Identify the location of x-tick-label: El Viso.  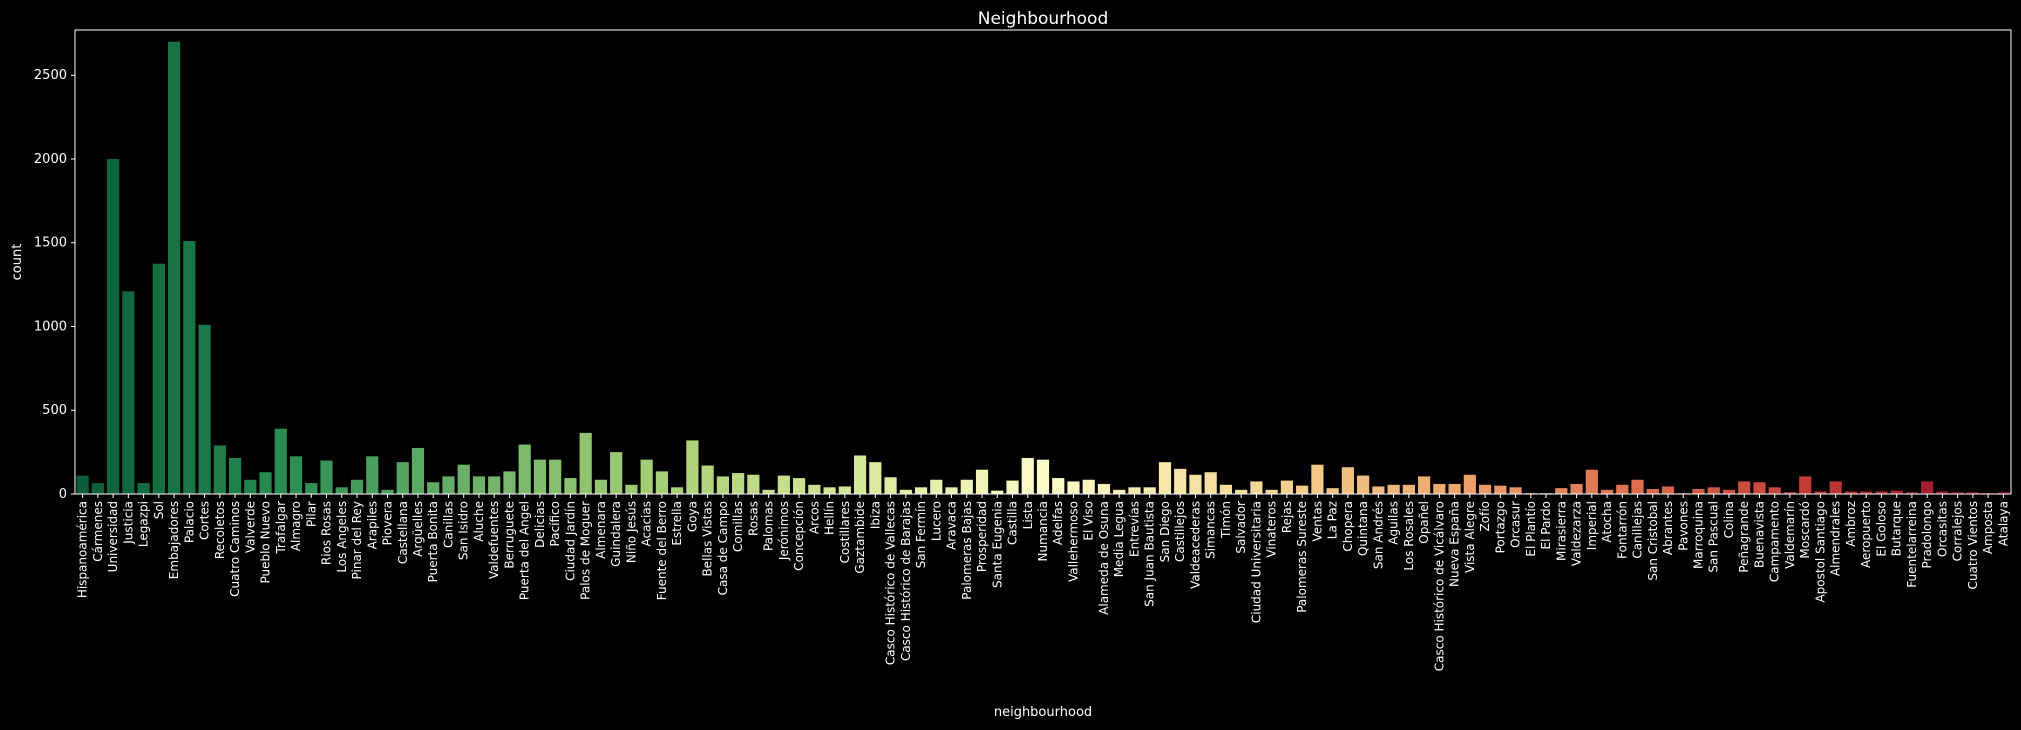
(1089, 521).